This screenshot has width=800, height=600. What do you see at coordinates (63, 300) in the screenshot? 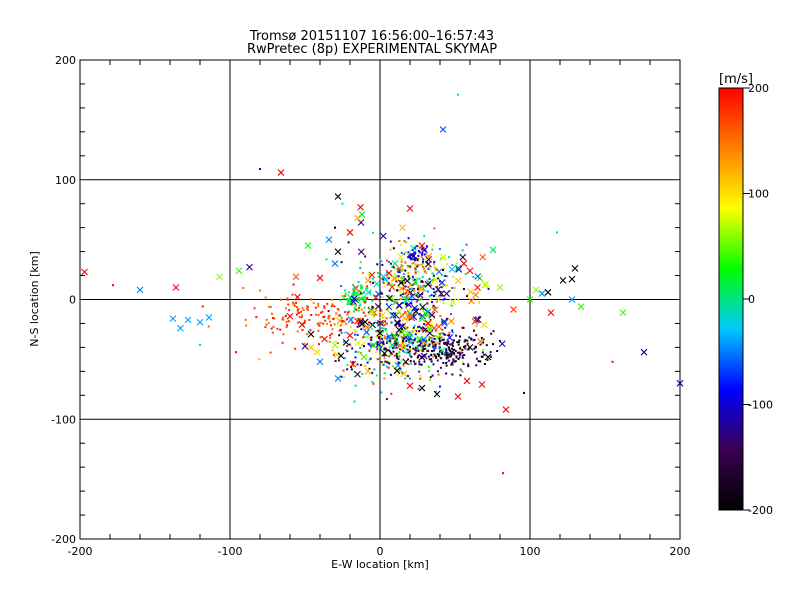
I see `y-tick-labels: -200 -100 0 100 200` at bounding box center [63, 300].